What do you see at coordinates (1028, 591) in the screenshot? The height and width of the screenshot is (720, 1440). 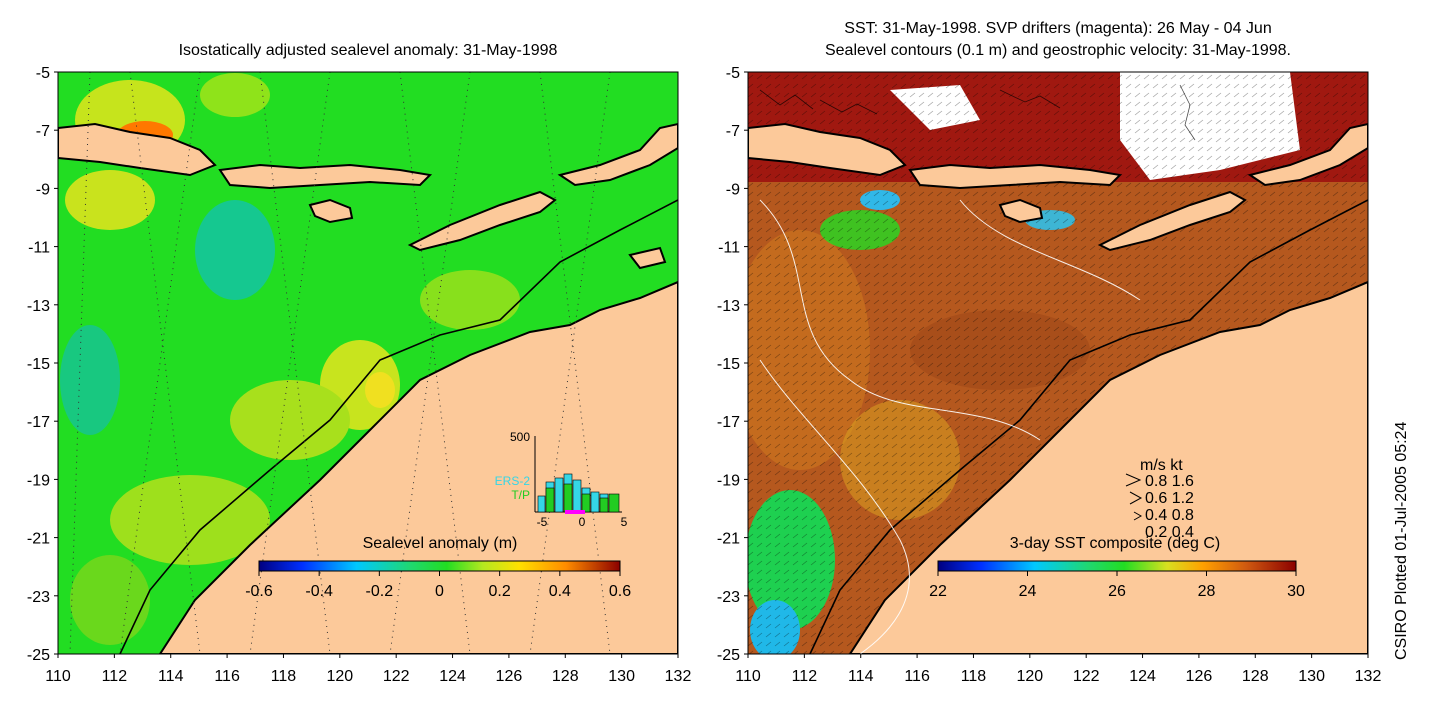 I see `right-colorbar-tick: 24` at bounding box center [1028, 591].